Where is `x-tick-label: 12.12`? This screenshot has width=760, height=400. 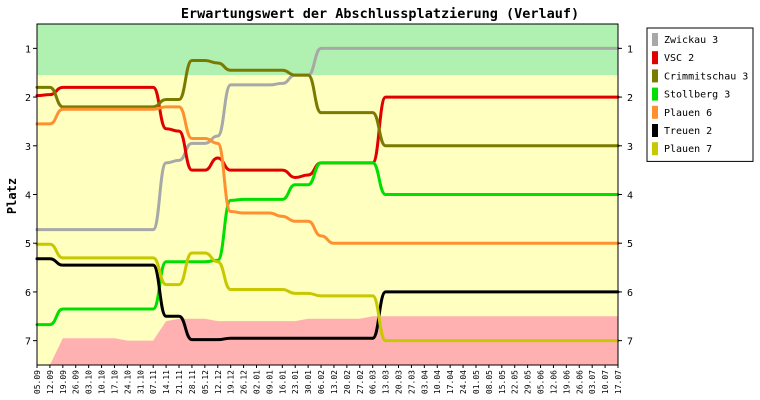 x-tick-label: 12.12 is located at coordinates (218, 382).